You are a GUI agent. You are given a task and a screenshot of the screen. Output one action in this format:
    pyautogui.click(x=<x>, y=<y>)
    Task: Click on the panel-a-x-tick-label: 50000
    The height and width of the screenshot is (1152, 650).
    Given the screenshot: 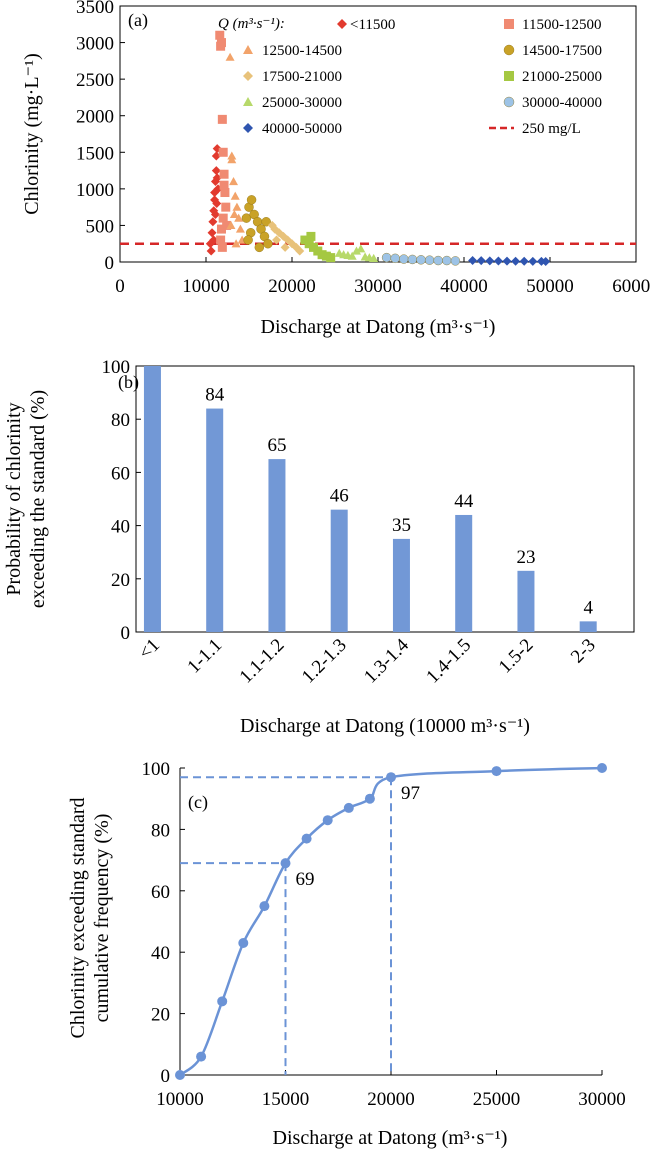 What is the action you would take?
    pyautogui.click(x=550, y=286)
    